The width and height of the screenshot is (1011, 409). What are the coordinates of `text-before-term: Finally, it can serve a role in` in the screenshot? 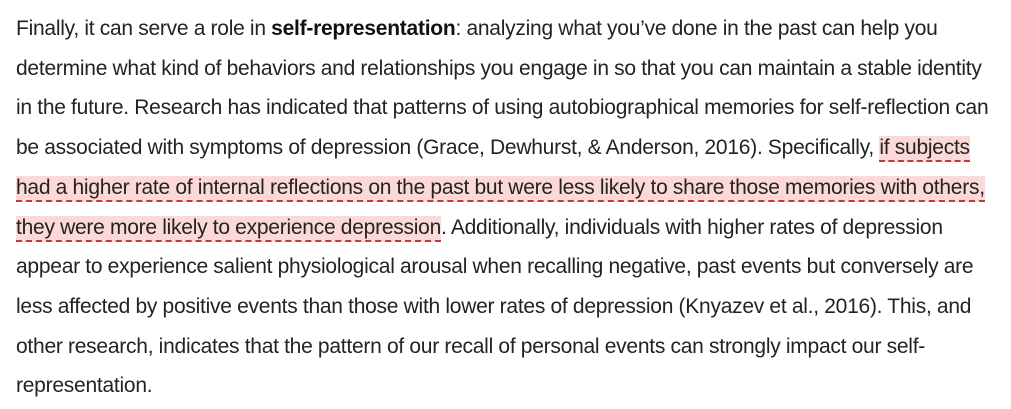 It's located at (144, 28).